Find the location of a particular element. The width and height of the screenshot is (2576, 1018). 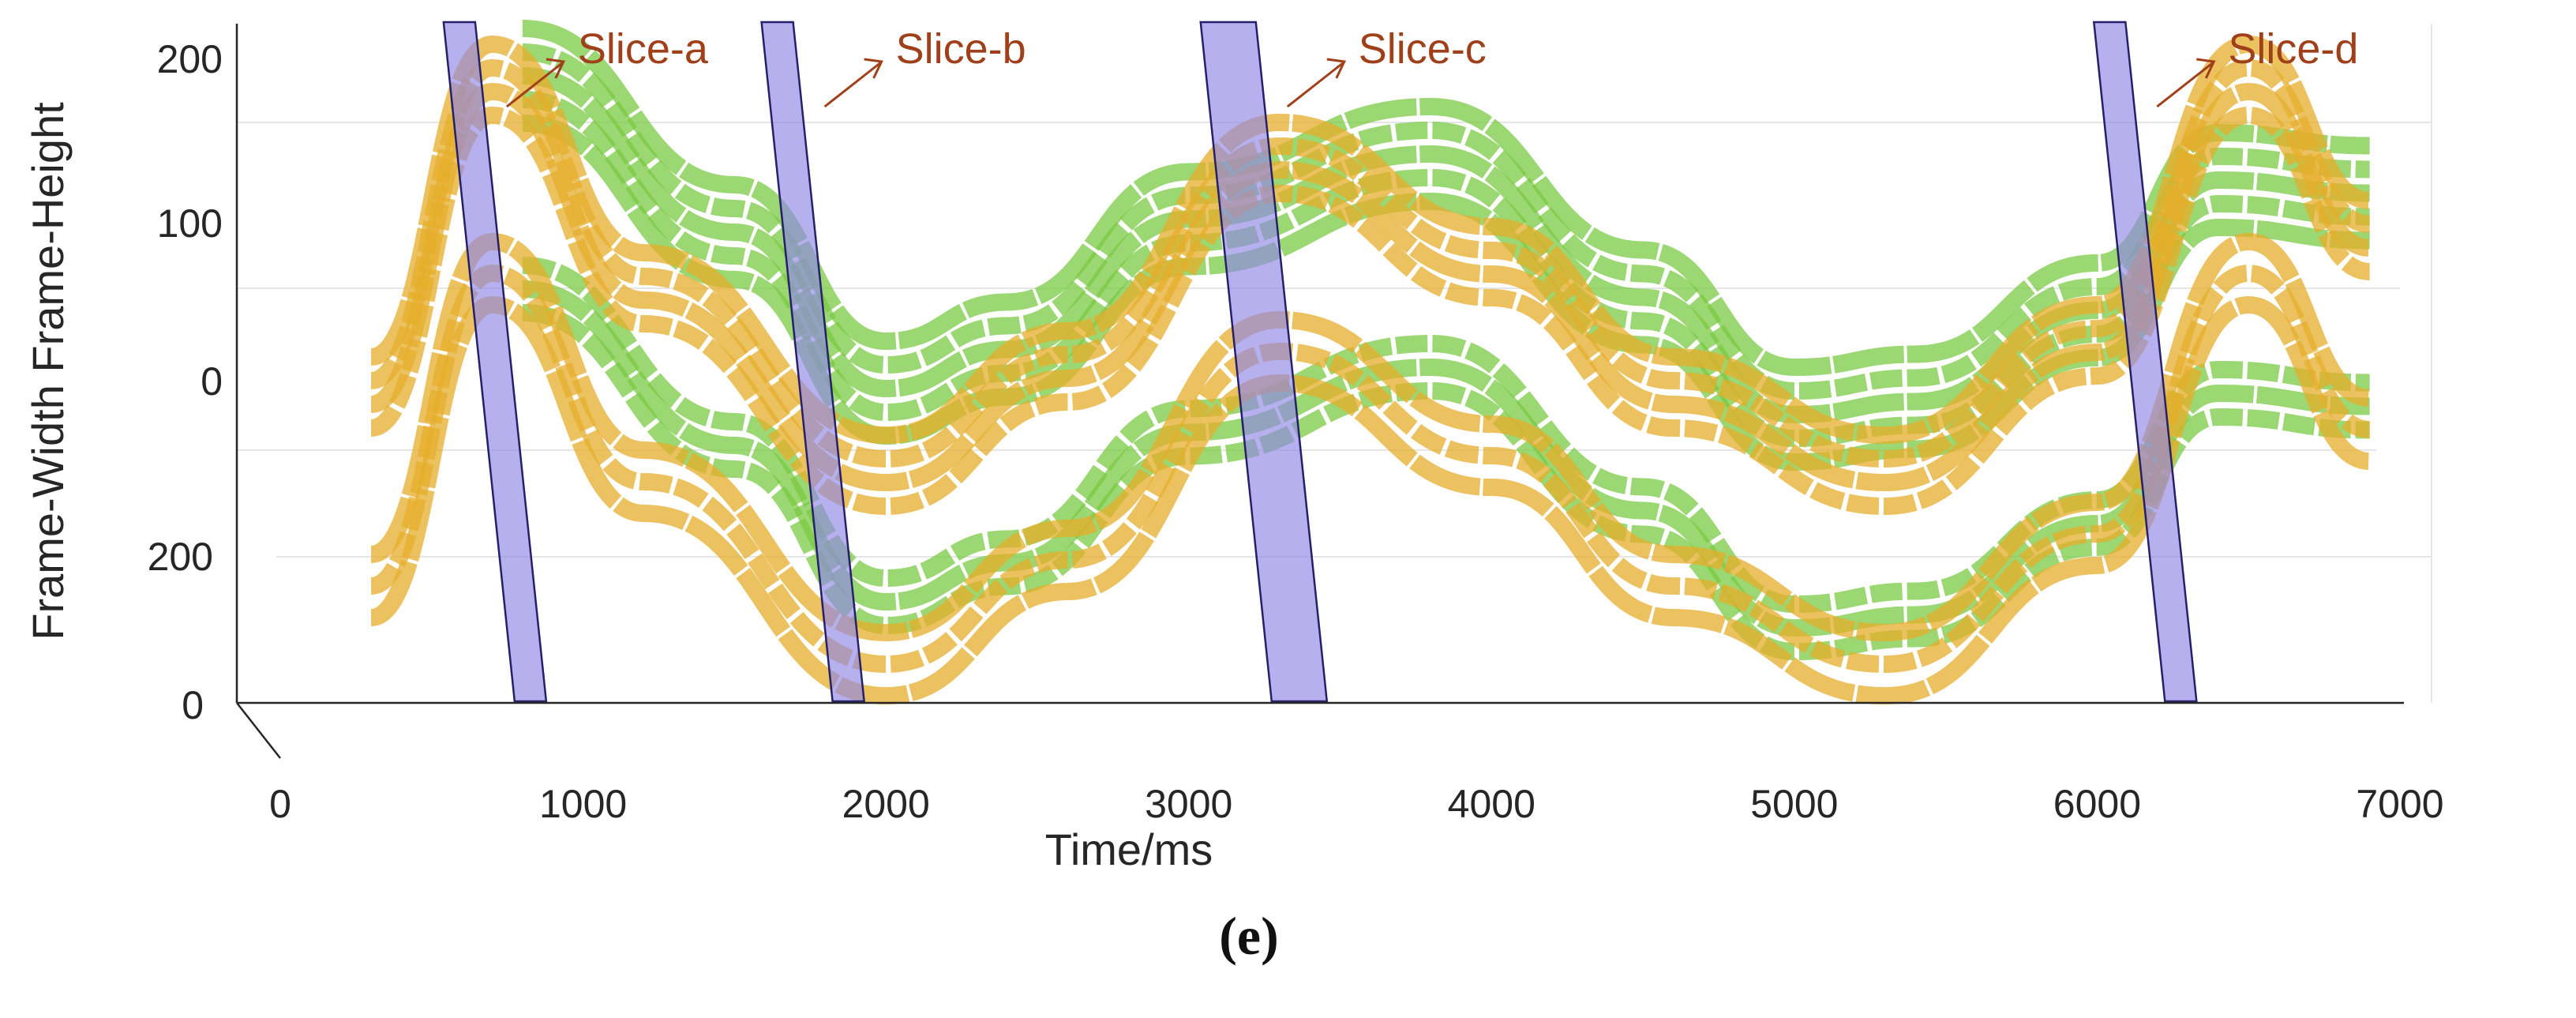

x-tick-2000: 2000 is located at coordinates (886, 804).